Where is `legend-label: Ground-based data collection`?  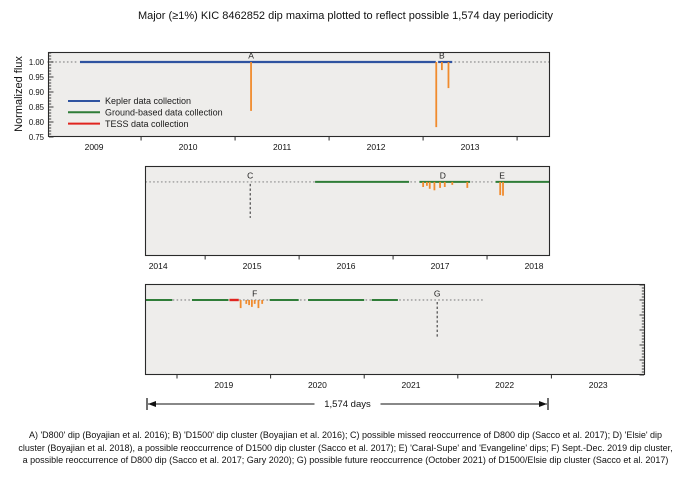
legend-label: Ground-based data collection is located at coordinates (164, 113).